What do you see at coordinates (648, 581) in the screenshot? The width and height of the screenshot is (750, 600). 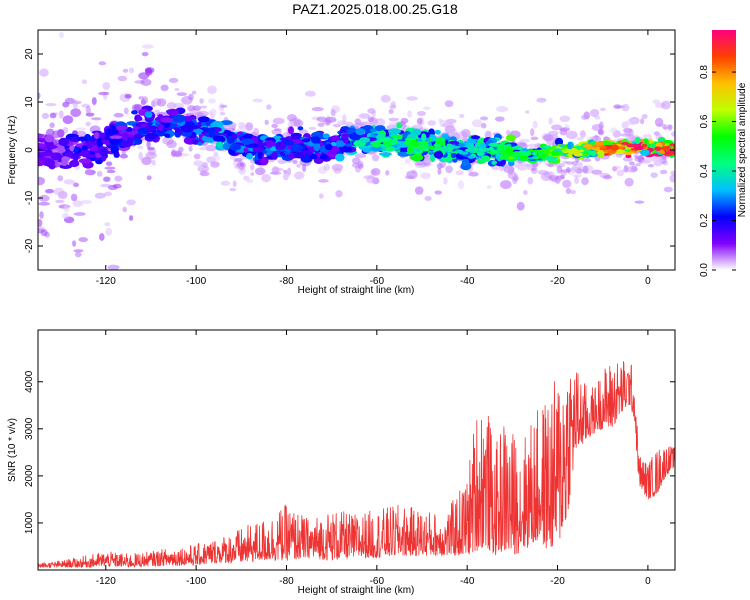 I see `snr-x-tick-label: 0` at bounding box center [648, 581].